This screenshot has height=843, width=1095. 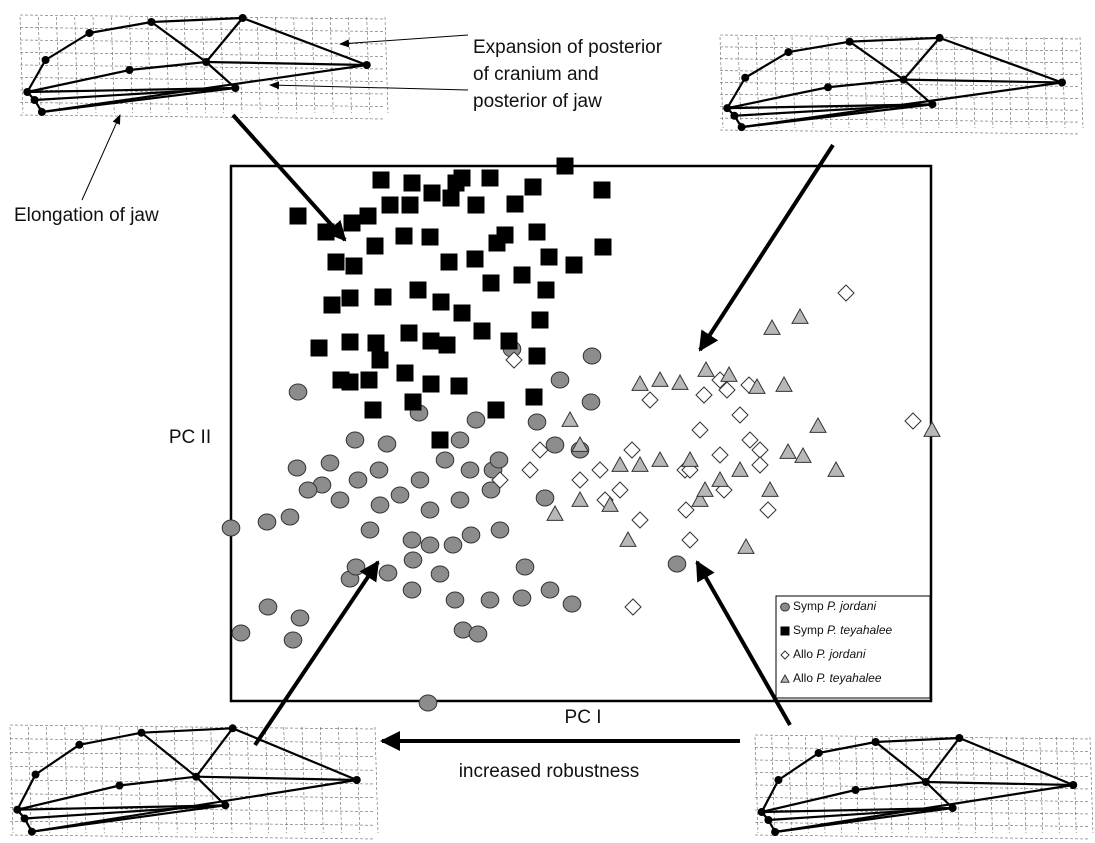 I want to click on legend-label: Allo P. jordani, so click(x=829, y=654).